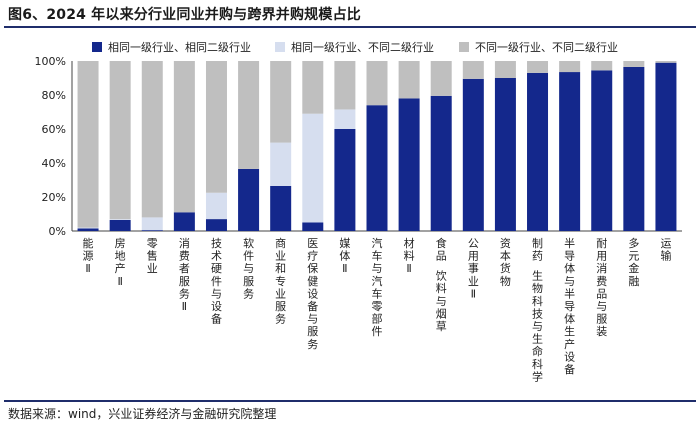 This screenshot has height=428, width=700. Describe the element at coordinates (54, 163) in the screenshot. I see `y-tick-label: 40%` at that location.